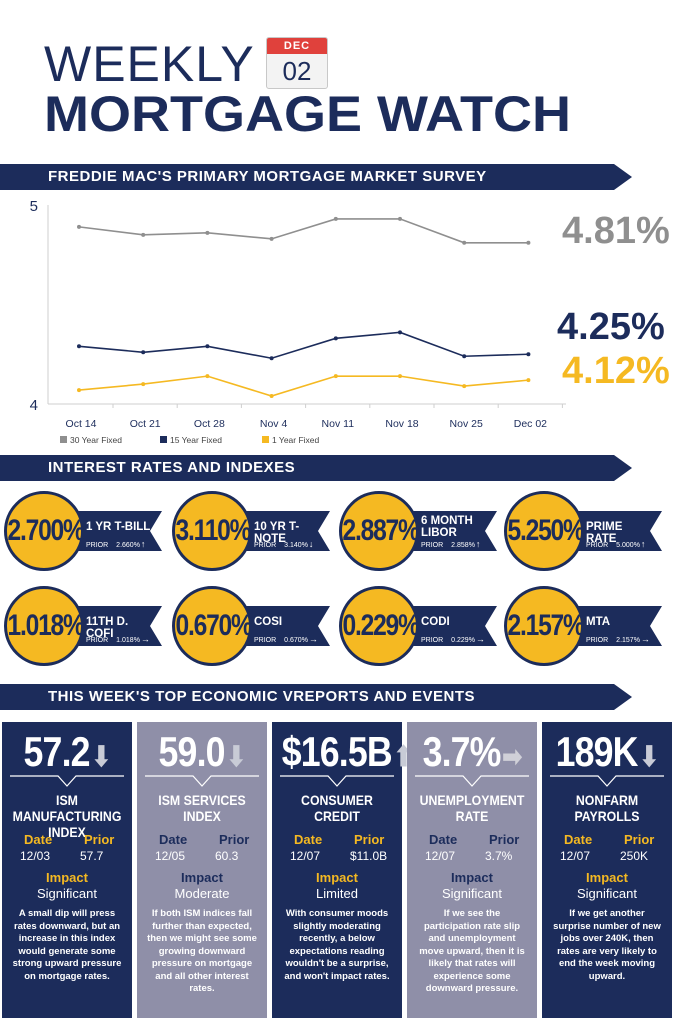 The image size is (675, 1019). Describe the element at coordinates (46, 530) in the screenshot. I see `index-value: 2.700%` at that location.